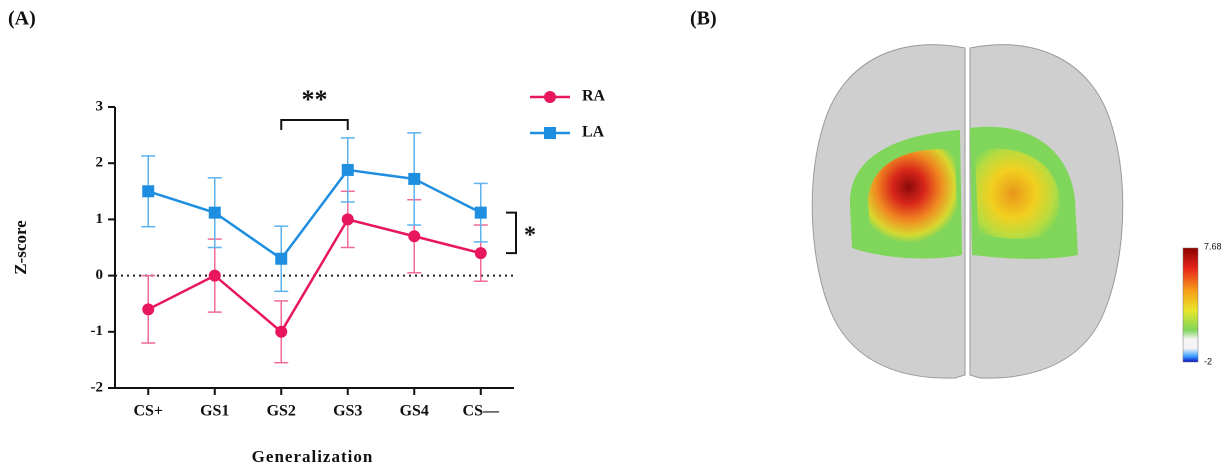 Image resolution: width=1225 pixels, height=470 pixels. What do you see at coordinates (1190, 305) in the screenshot?
I see `colorbar` at bounding box center [1190, 305].